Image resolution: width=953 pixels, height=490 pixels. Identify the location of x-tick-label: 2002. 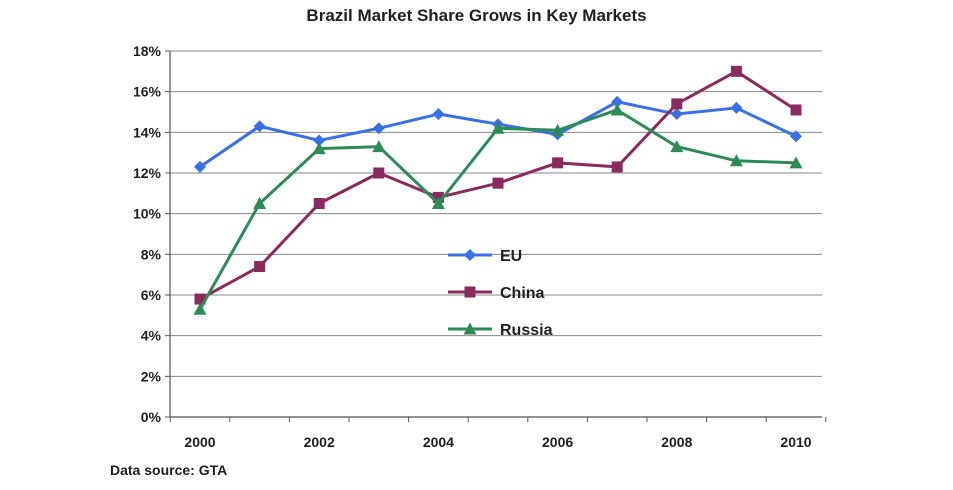
(319, 442).